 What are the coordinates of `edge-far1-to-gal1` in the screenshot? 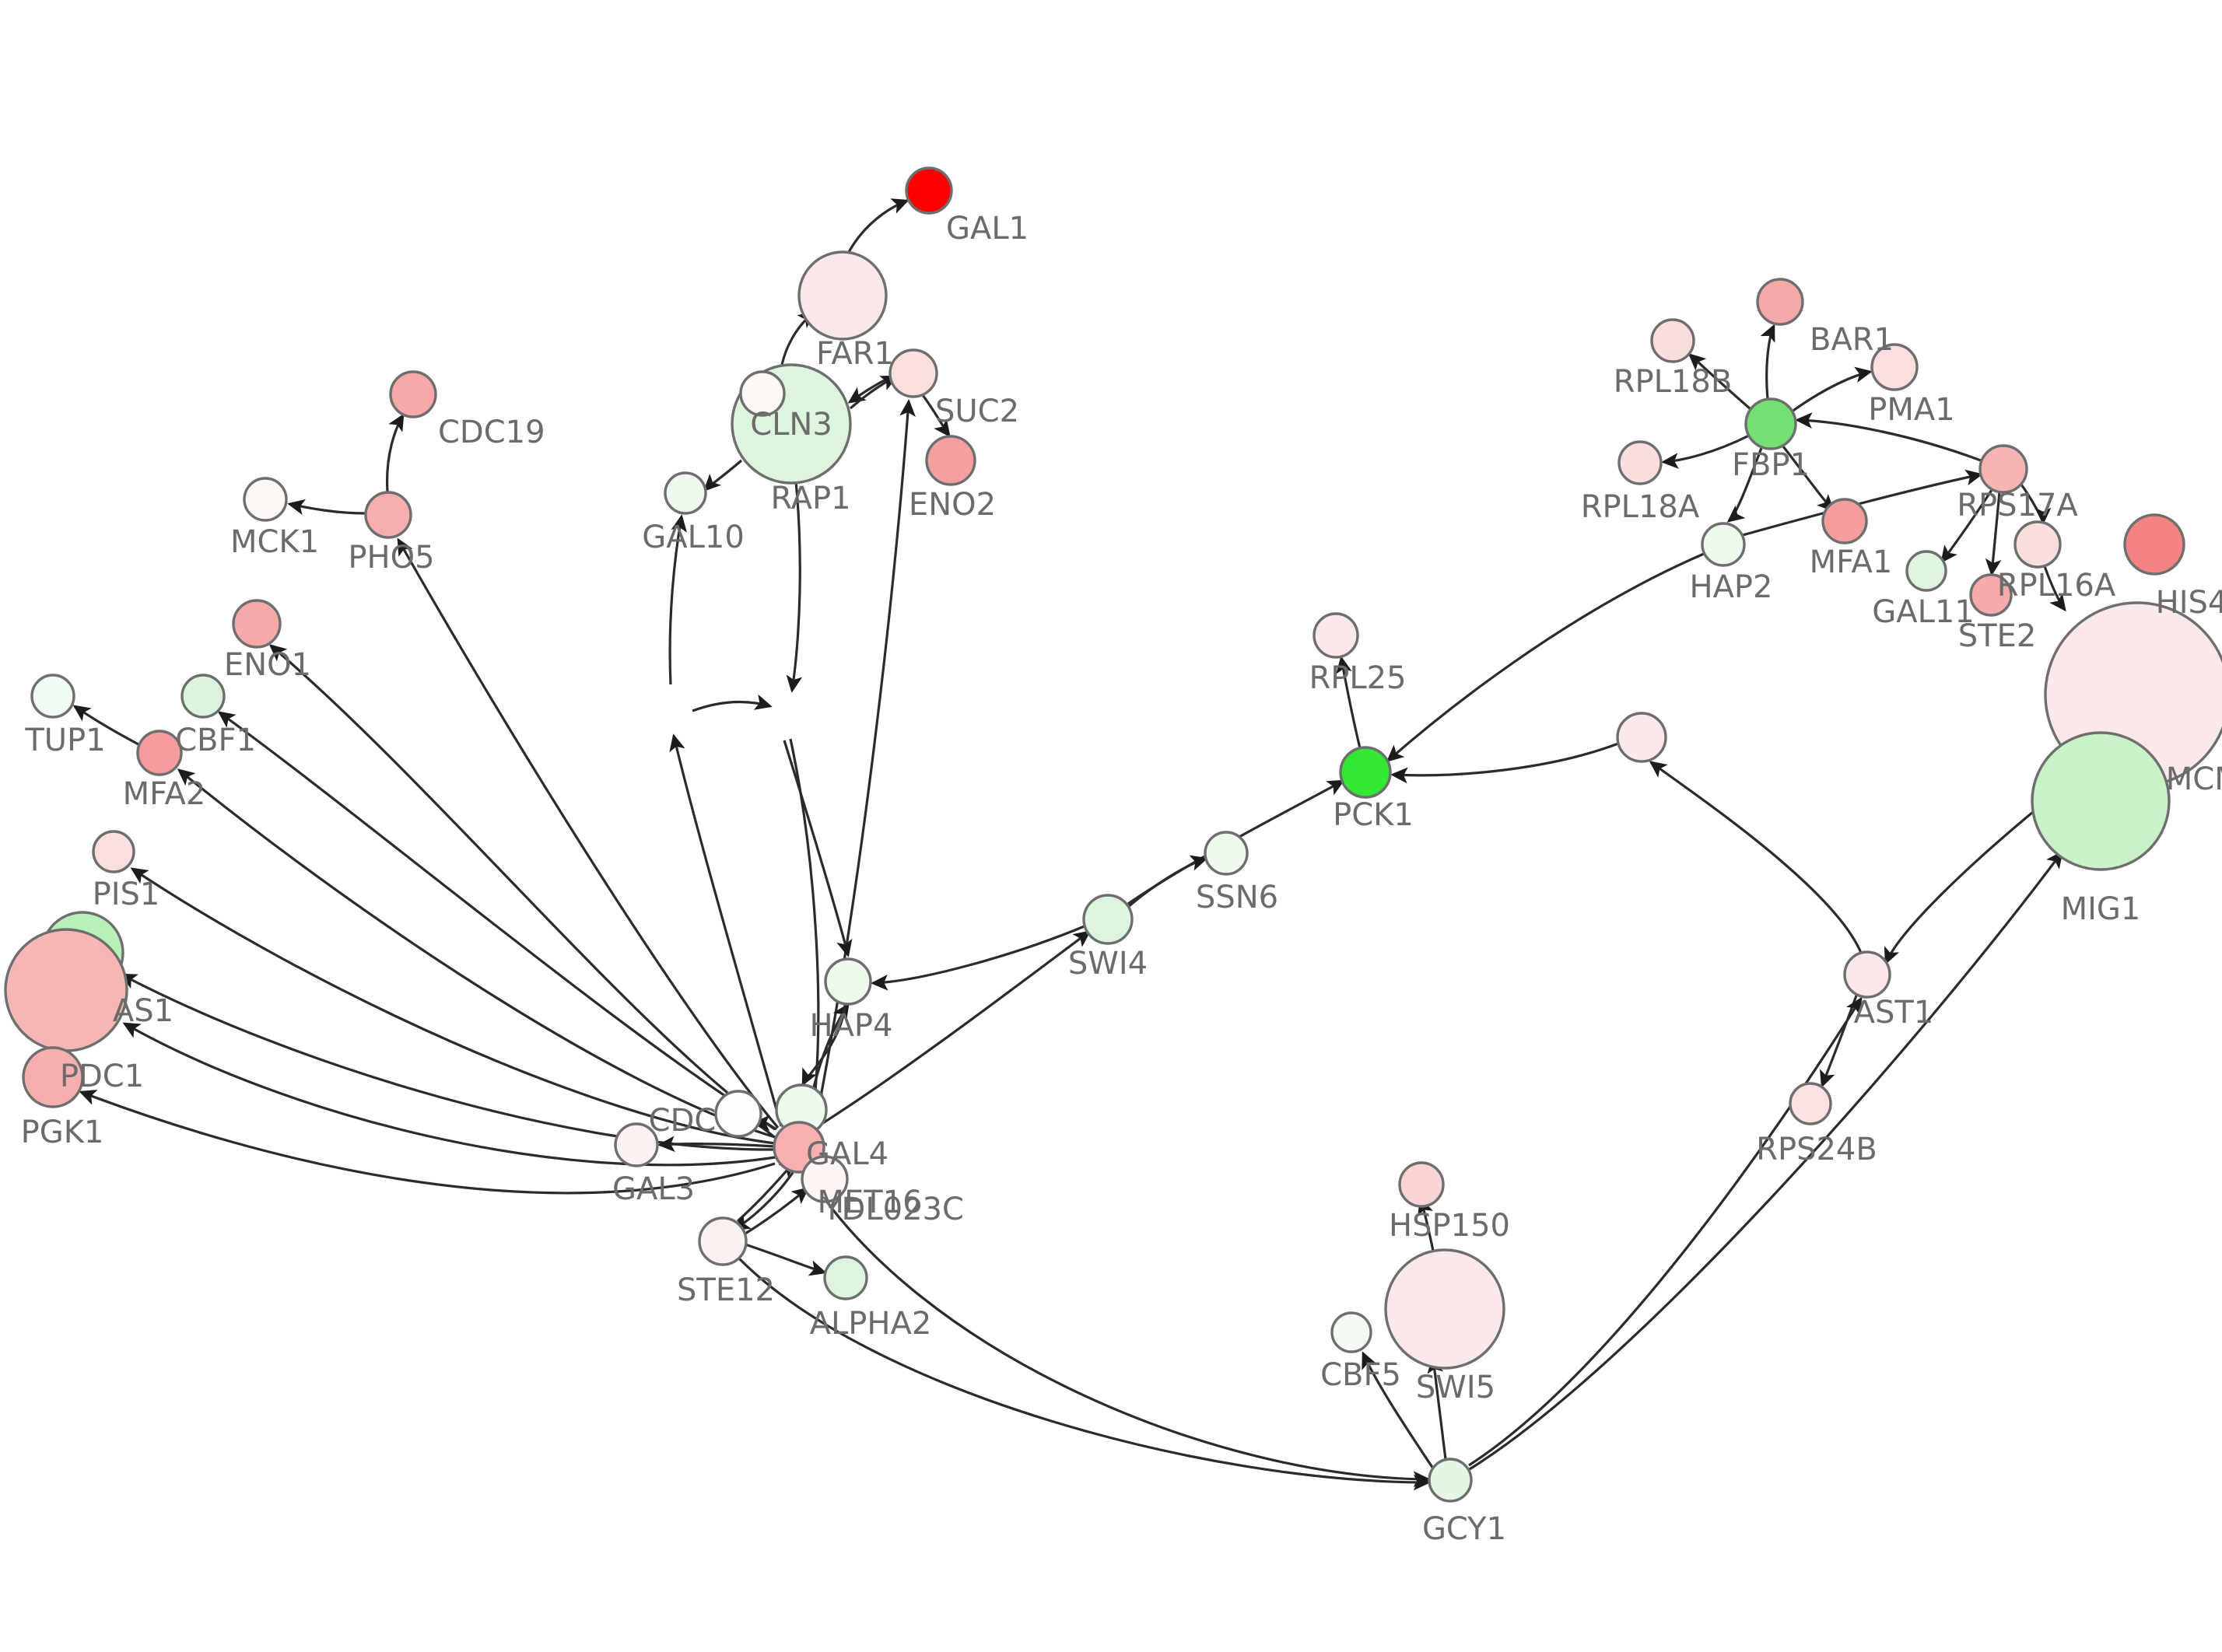 It's located at (878, 226).